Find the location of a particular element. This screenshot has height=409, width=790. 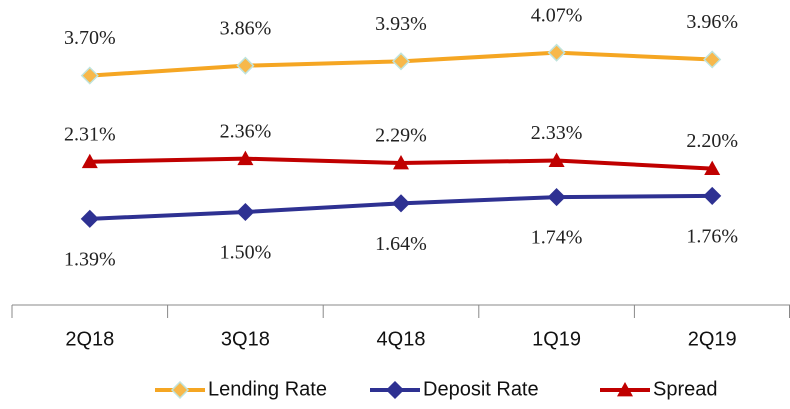

x-tick-label: 4Q18 is located at coordinates (401, 339).